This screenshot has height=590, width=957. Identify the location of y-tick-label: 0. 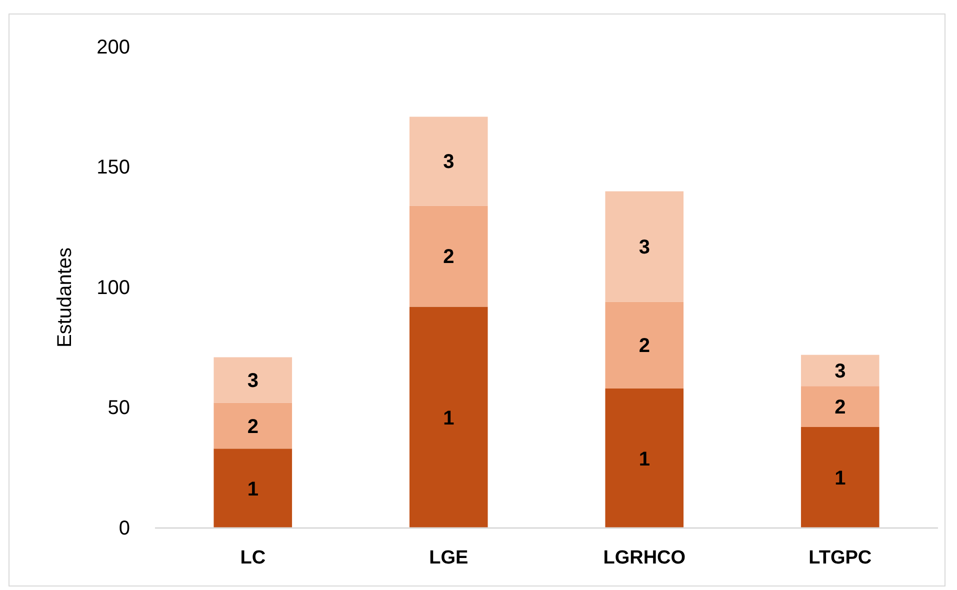
(124, 528).